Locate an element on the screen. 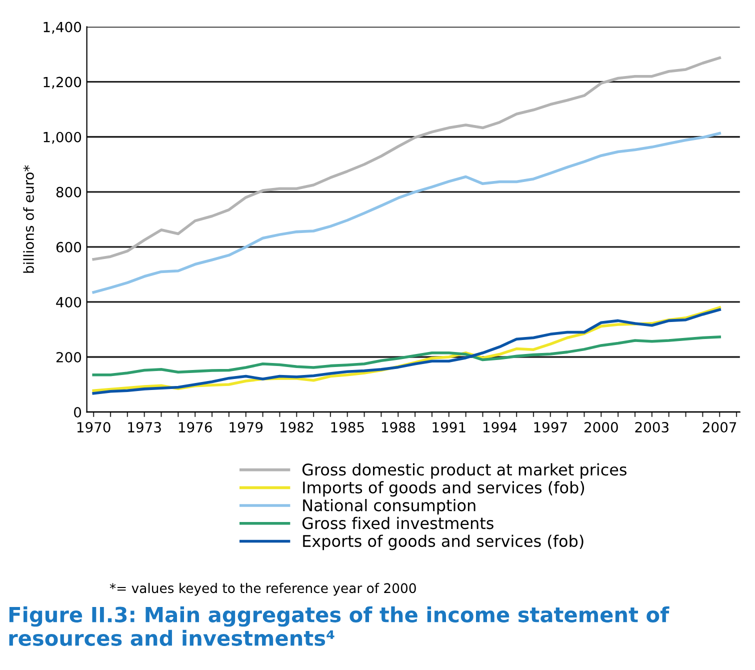 This screenshot has width=755, height=670. legend-label: Exports of goods and services (fob) is located at coordinates (443, 542).